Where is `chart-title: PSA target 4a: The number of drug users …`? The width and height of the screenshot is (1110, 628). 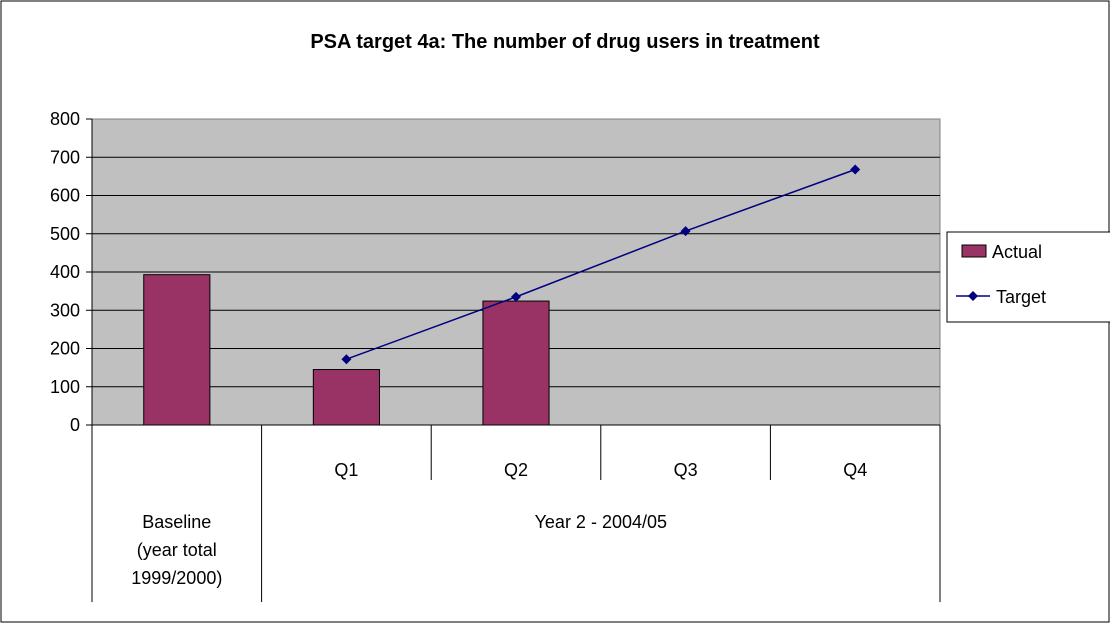
chart-title: PSA target 4a: The number of drug users … is located at coordinates (565, 42).